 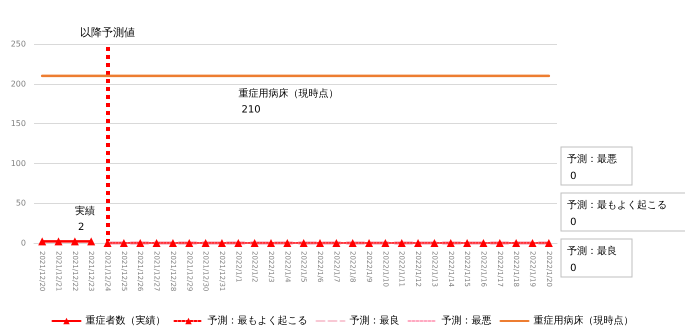 I want to click on ref-line-label: 以降予測値, so click(x=108, y=32).